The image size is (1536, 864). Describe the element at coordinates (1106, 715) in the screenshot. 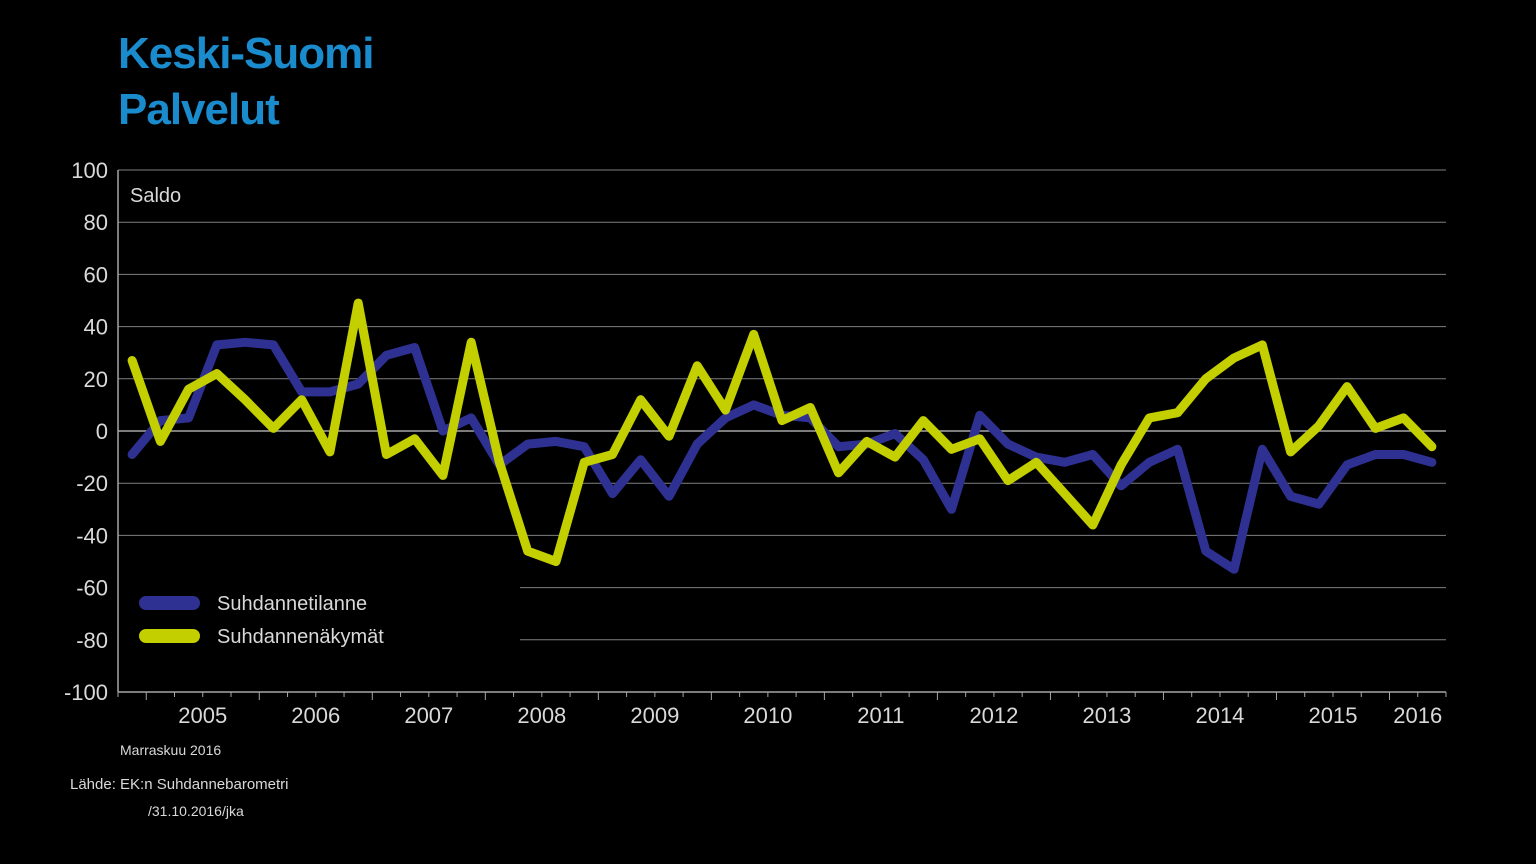

I see `x-tick-label: 2013` at that location.